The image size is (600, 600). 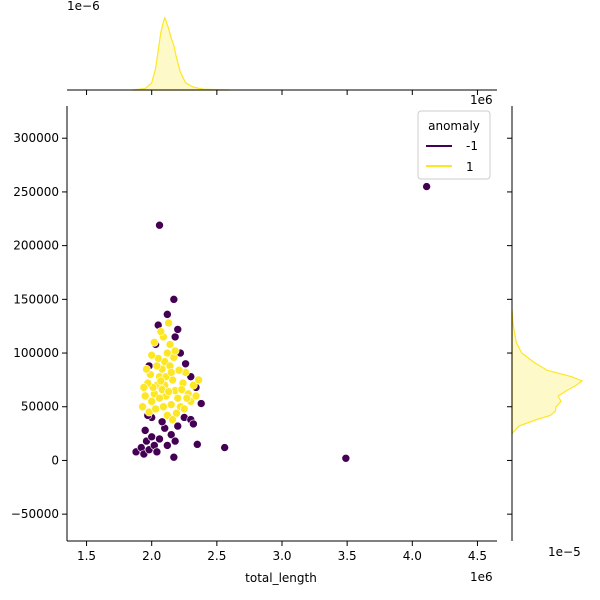 I want to click on right-marginal-kde, so click(x=547, y=373).